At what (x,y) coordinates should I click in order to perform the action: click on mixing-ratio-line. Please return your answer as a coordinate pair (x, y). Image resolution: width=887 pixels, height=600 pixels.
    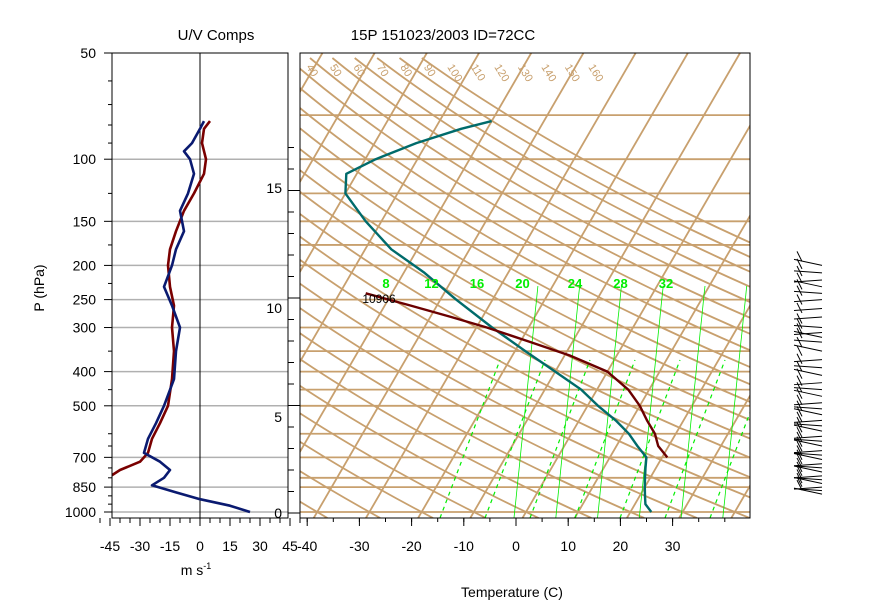
    Looking at the image, I should click on (560, 438).